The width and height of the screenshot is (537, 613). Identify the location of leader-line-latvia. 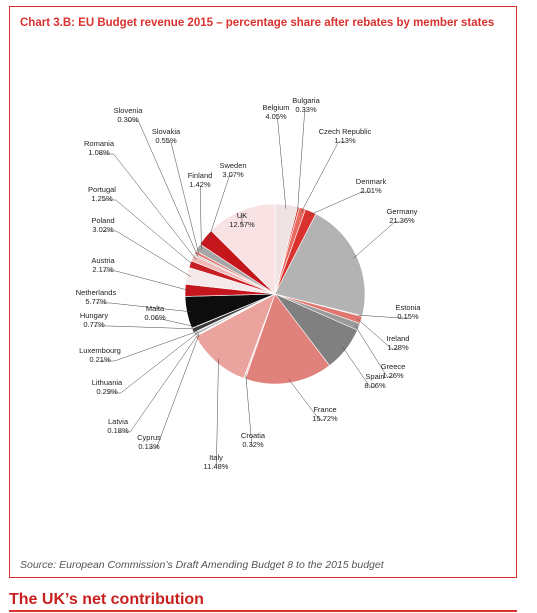
(158, 383).